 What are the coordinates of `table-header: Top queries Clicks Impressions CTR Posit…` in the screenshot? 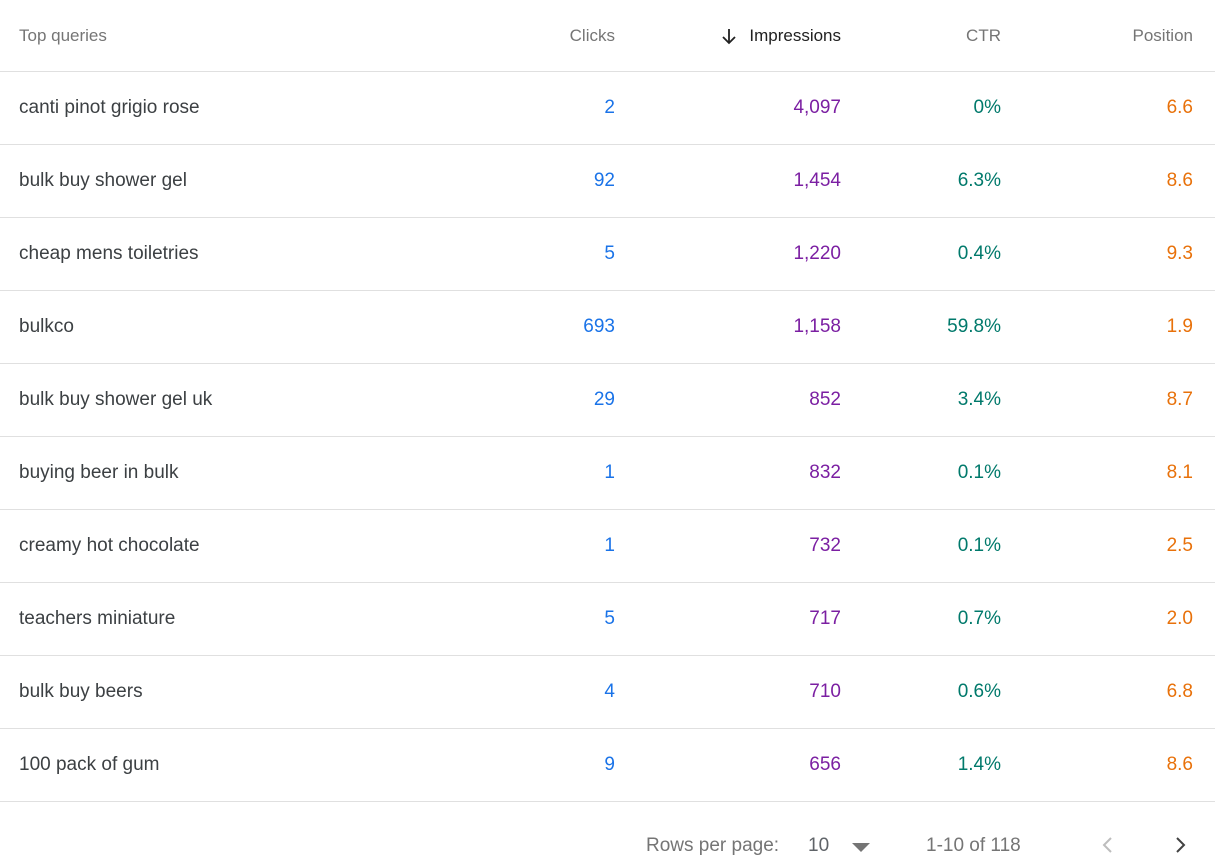 It's located at (607, 36).